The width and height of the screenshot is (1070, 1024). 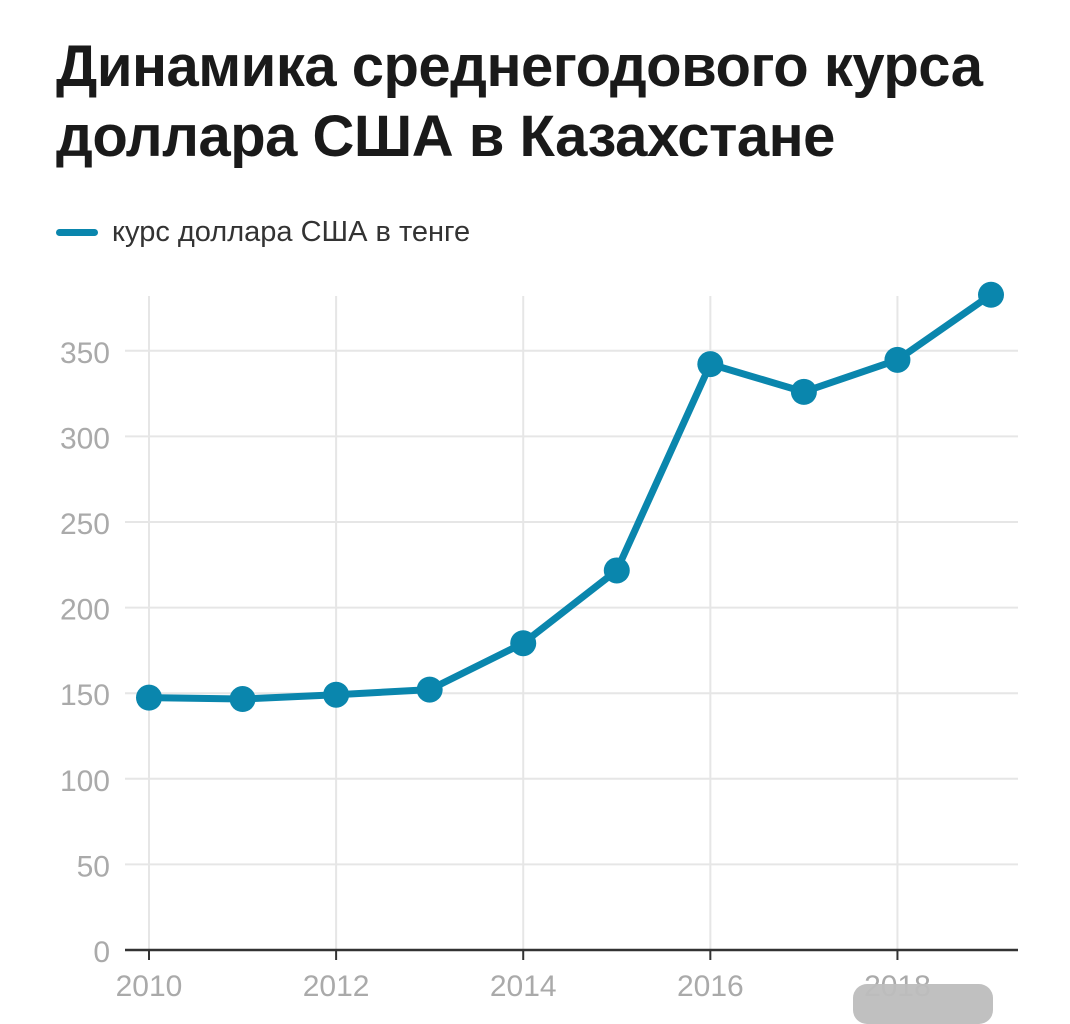 What do you see at coordinates (291, 231) in the screenshot?
I see `legend-label: курс доллара США в тенге` at bounding box center [291, 231].